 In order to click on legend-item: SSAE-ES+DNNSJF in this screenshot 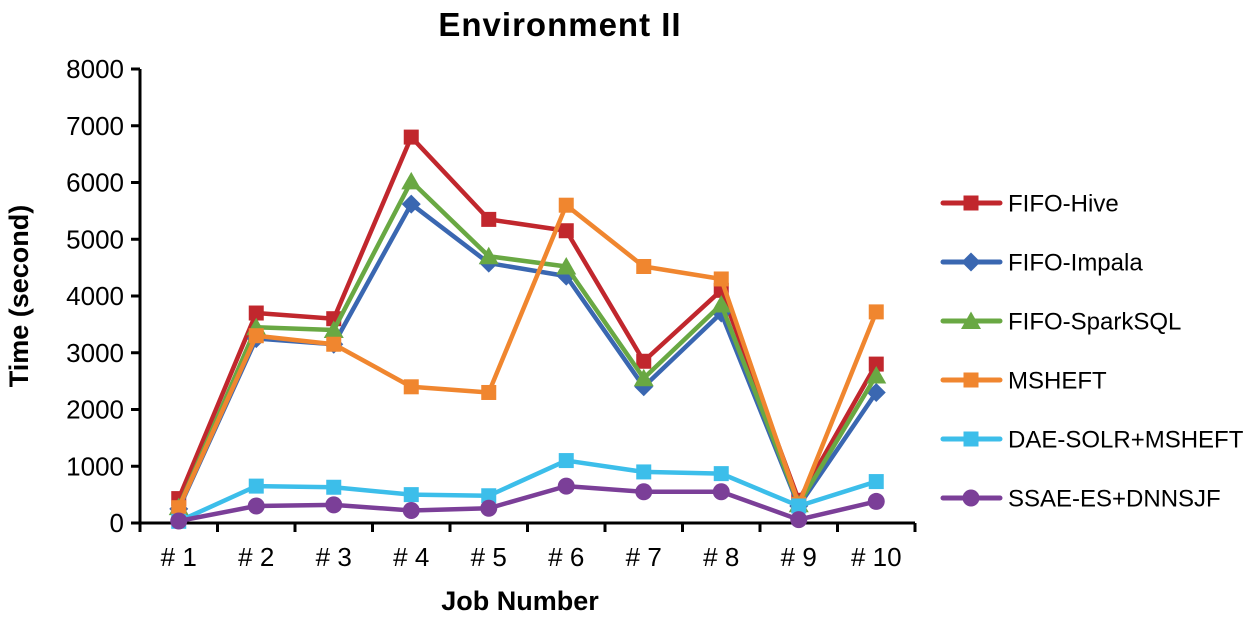, I will do `click(1080, 499)`.